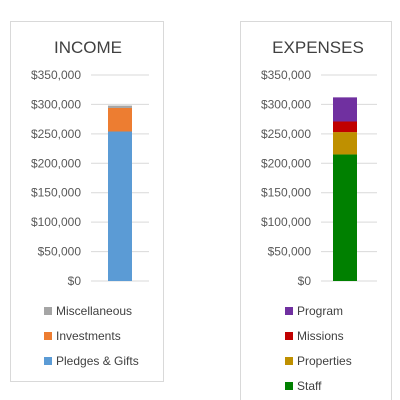  What do you see at coordinates (289, 386) in the screenshot?
I see `expenses-legend-swatch-staff` at bounding box center [289, 386].